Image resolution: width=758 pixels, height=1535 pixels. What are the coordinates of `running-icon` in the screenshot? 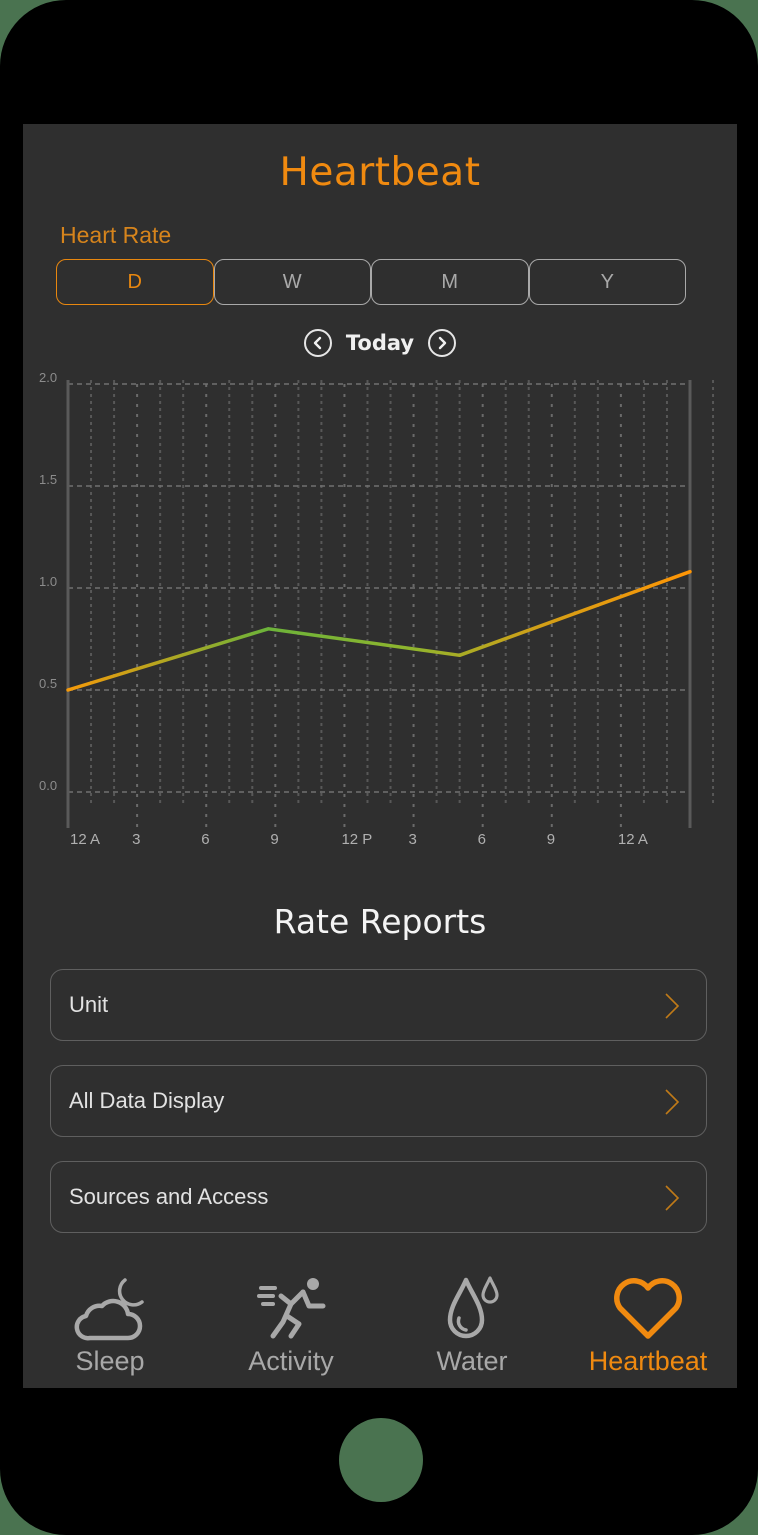 It's located at (291, 1308).